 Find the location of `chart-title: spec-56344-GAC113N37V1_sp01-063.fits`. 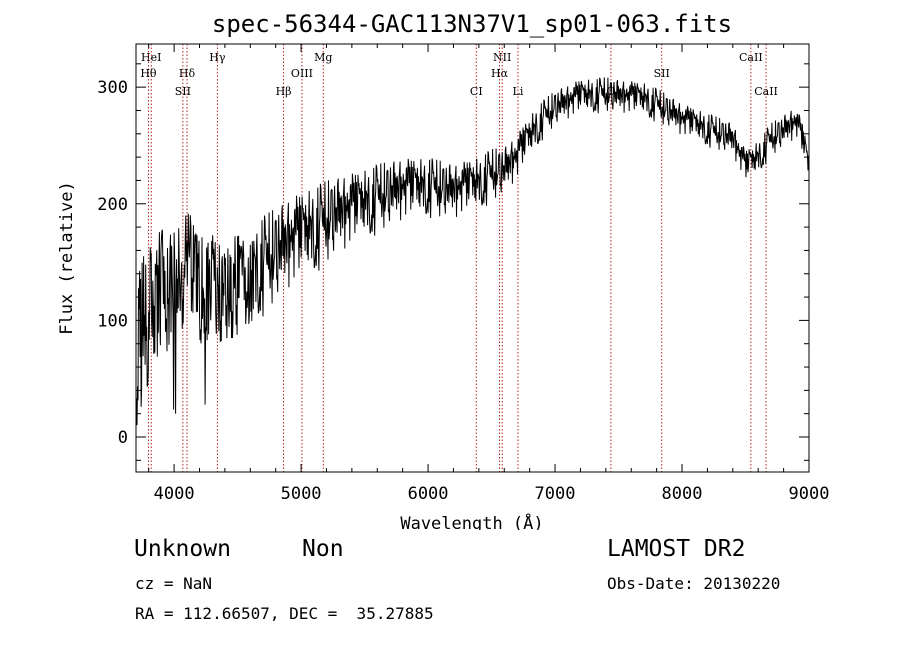

chart-title: spec-56344-GAC113N37V1_sp01-063.fits is located at coordinates (472, 24).